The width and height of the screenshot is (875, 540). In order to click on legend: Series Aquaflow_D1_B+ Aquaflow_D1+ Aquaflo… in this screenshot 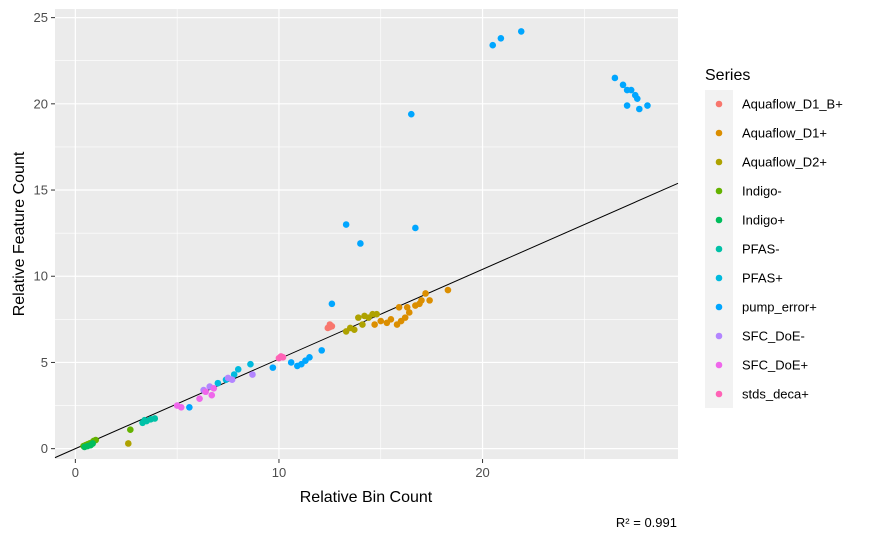, I will do `click(774, 237)`.